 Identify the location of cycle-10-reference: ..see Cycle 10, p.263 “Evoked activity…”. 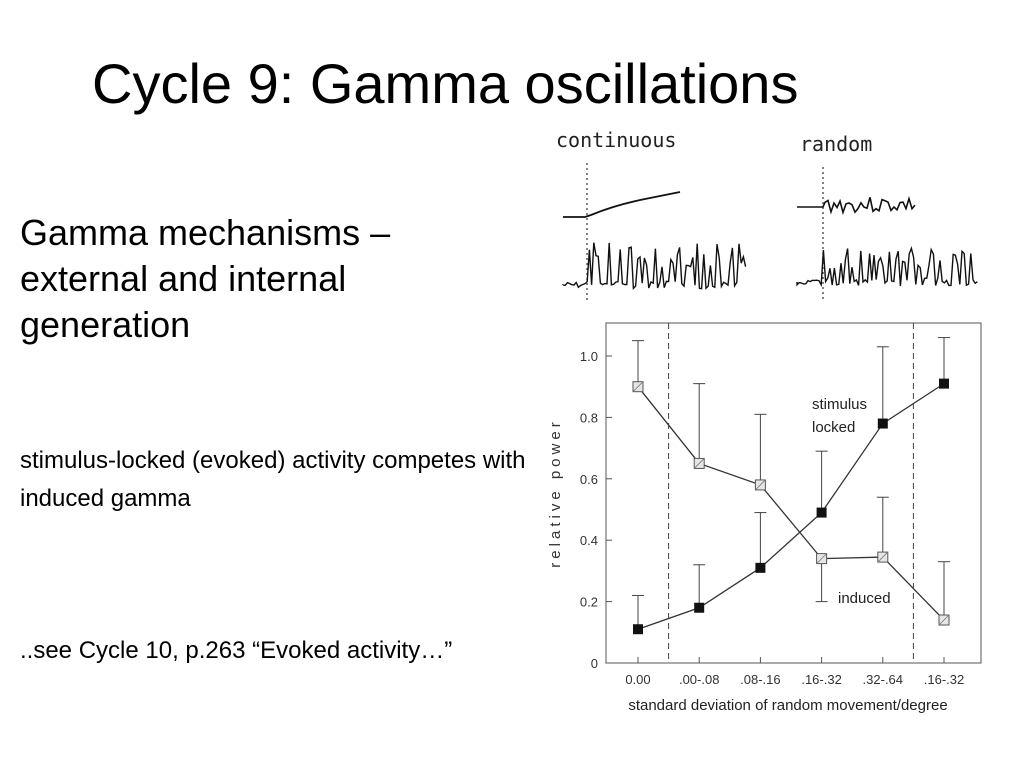
(236, 650).